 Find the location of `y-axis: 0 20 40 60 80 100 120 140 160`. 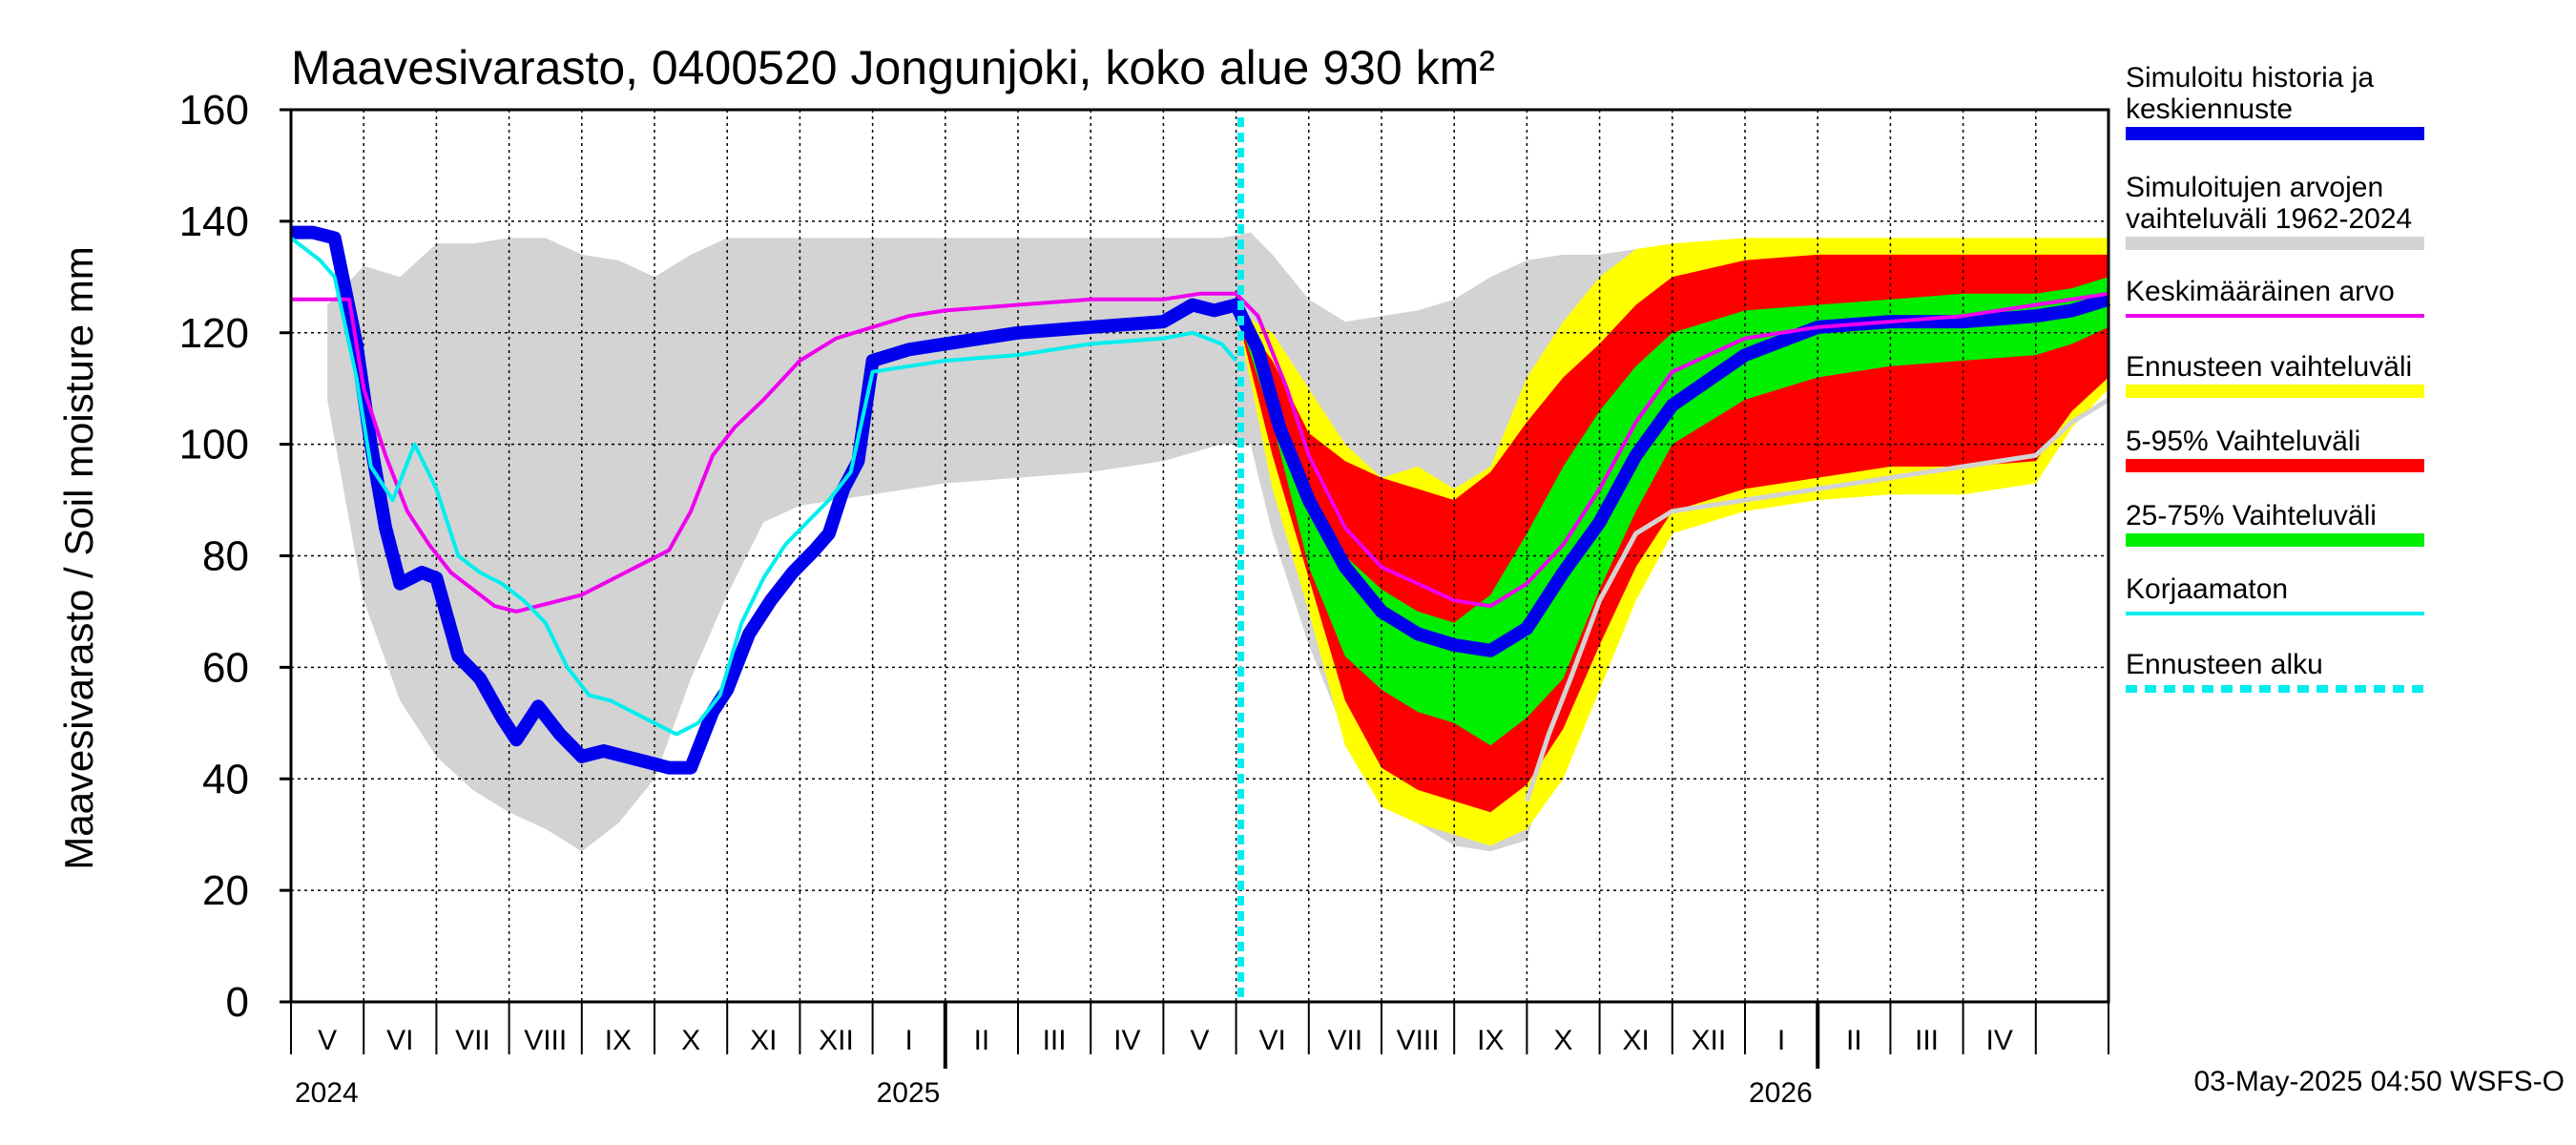

y-axis: 0 20 40 60 80 100 120 140 160 is located at coordinates (235, 557).